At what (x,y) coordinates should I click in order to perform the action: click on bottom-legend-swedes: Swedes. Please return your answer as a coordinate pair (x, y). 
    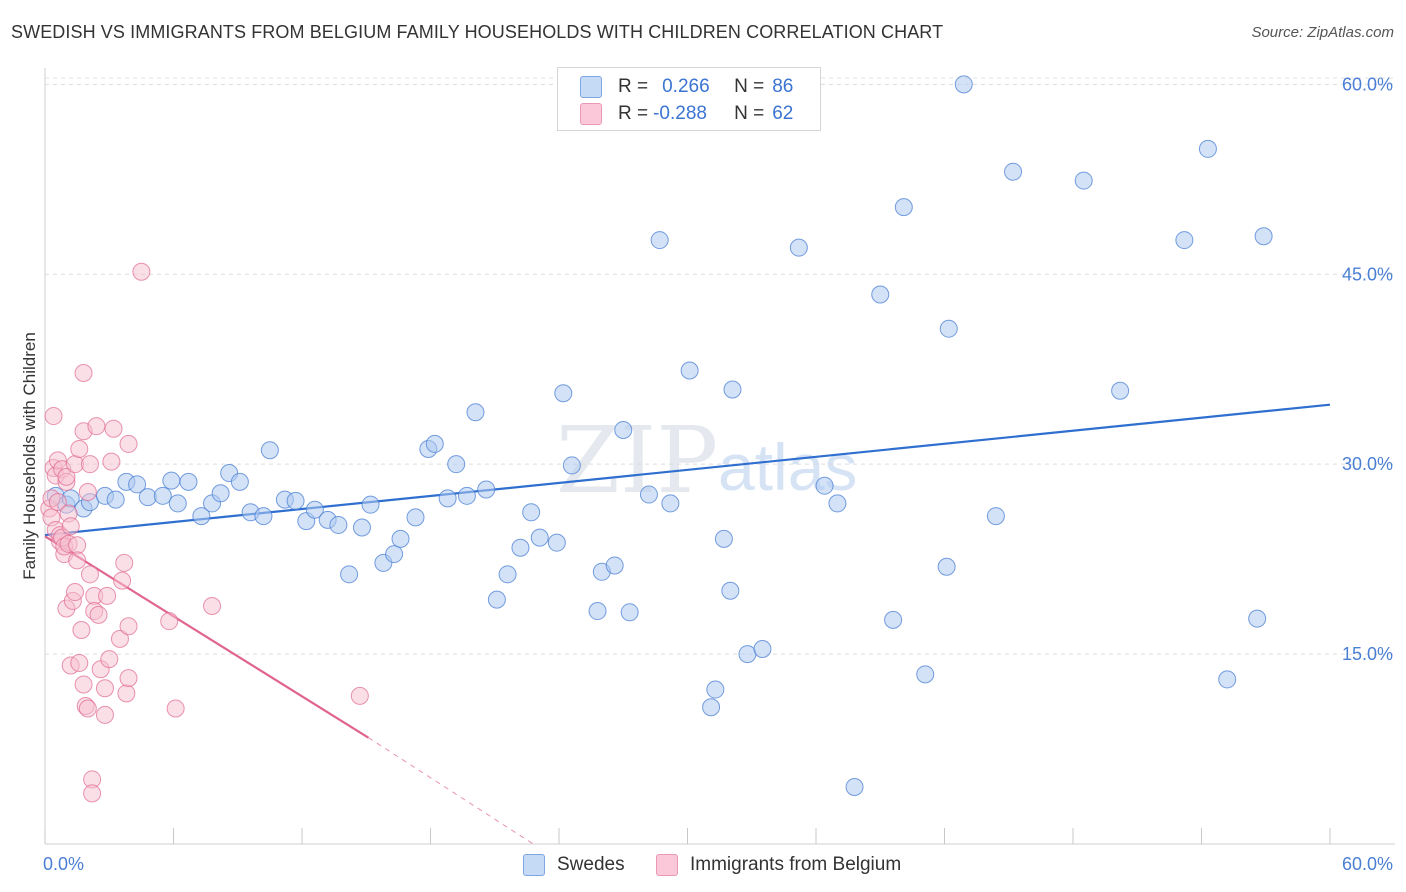
    Looking at the image, I should click on (574, 865).